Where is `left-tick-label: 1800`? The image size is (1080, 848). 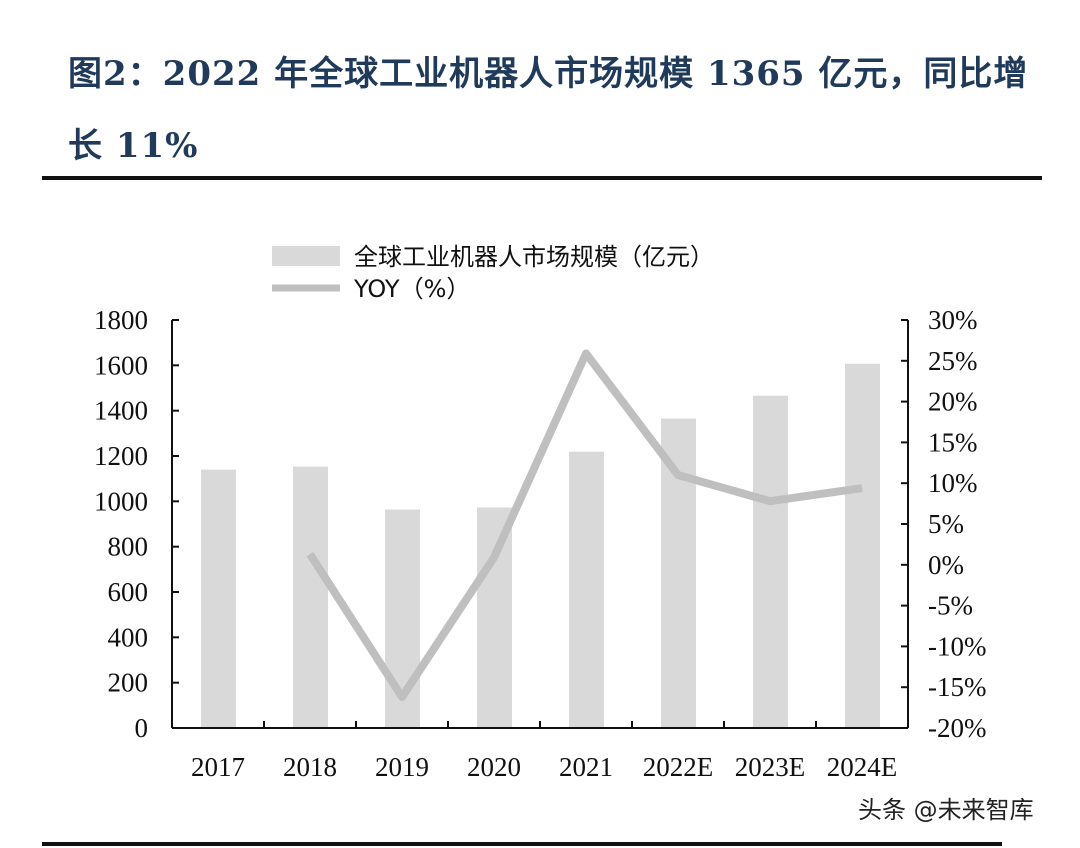 left-tick-label: 1800 is located at coordinates (121, 320).